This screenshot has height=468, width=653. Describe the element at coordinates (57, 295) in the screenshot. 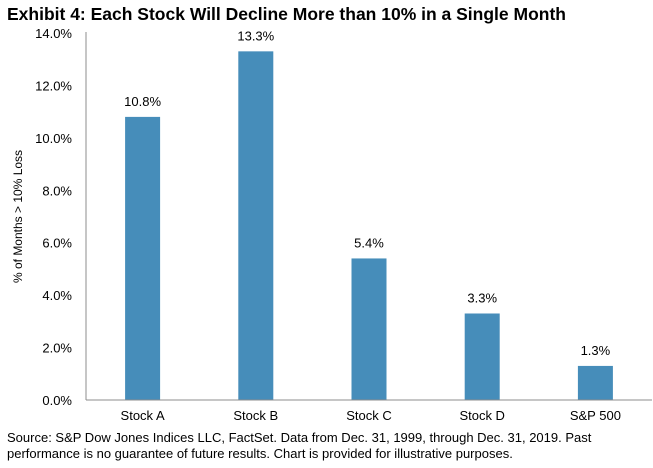

I see `y-tick-label: 4.0%` at that location.